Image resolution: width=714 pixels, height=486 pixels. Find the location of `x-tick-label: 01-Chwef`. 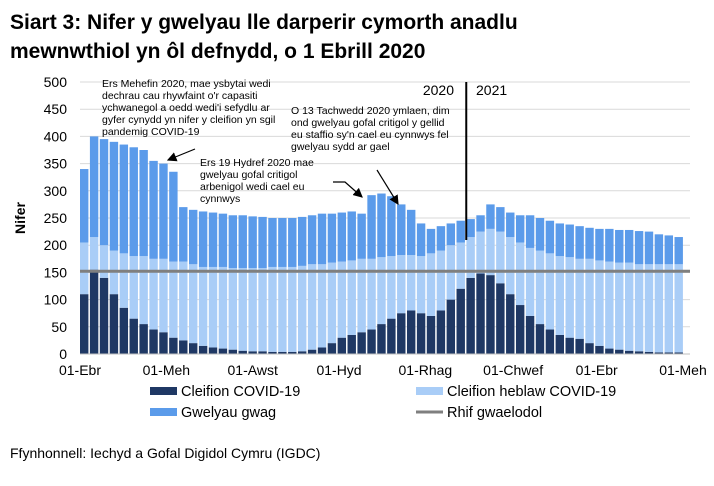

x-tick-label: 01-Chwef is located at coordinates (513, 370).